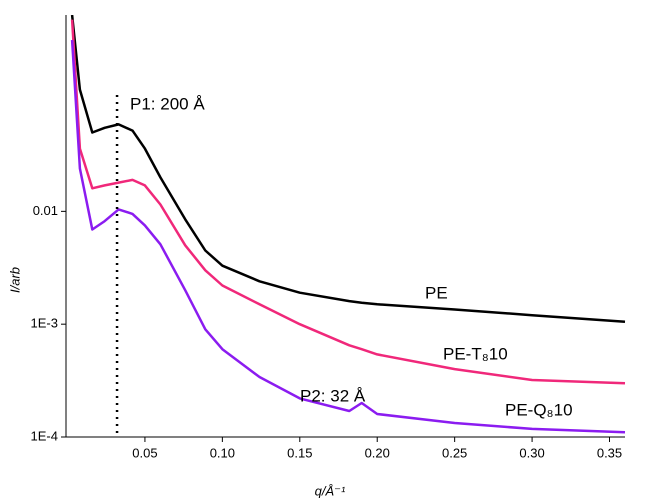 Image resolution: width=645 pixels, height=502 pixels. Describe the element at coordinates (299, 452) in the screenshot. I see `x-tick-label: 0.15` at that location.